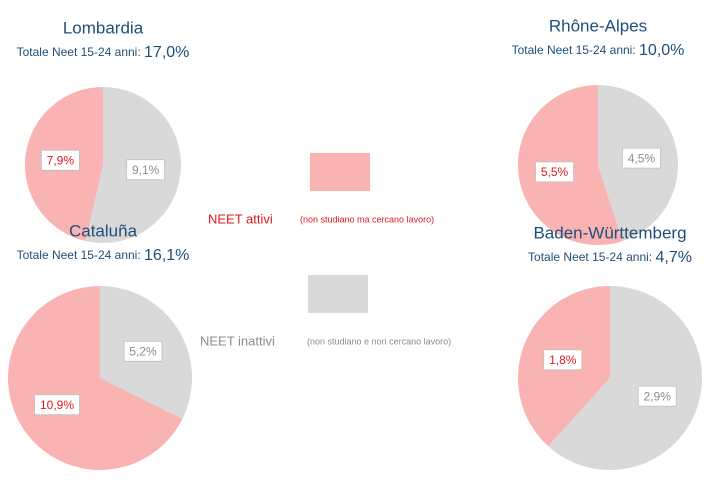 Image resolution: width=707 pixels, height=490 pixels. I want to click on data-label: 7,9%, so click(61, 160).